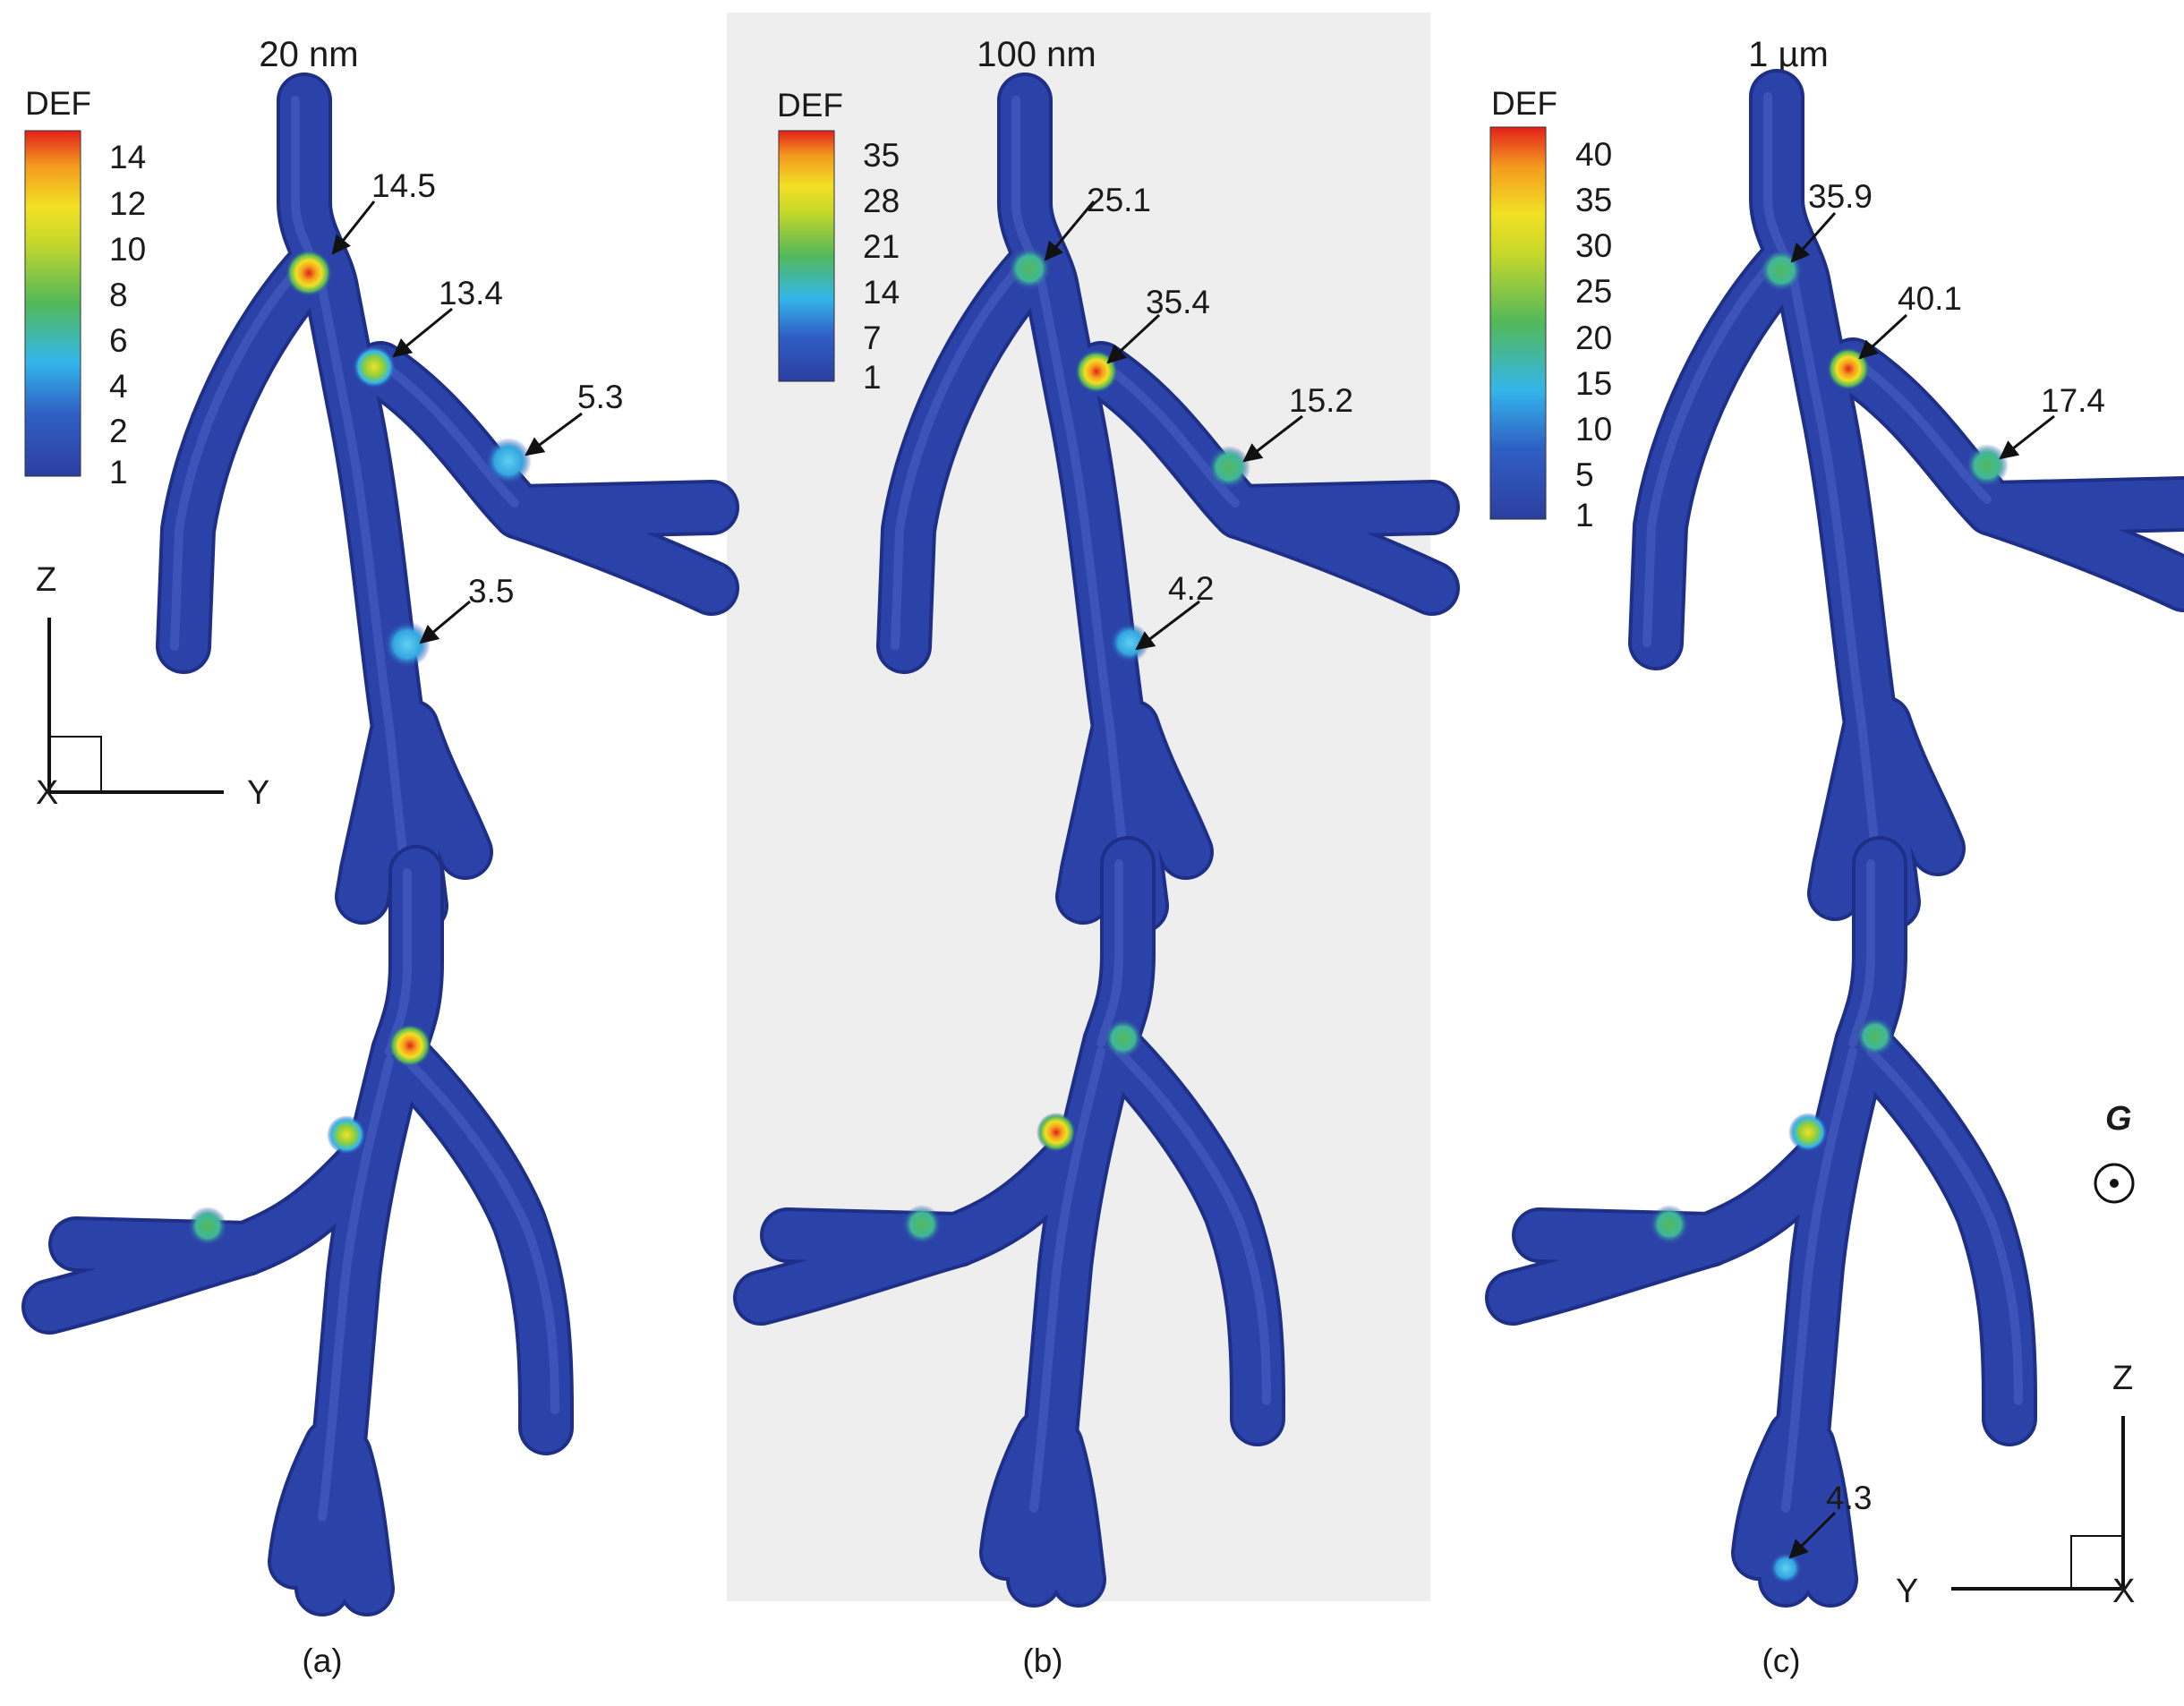 The image size is (2184, 1706). I want to click on panel-b-caption: (b), so click(1042, 1660).